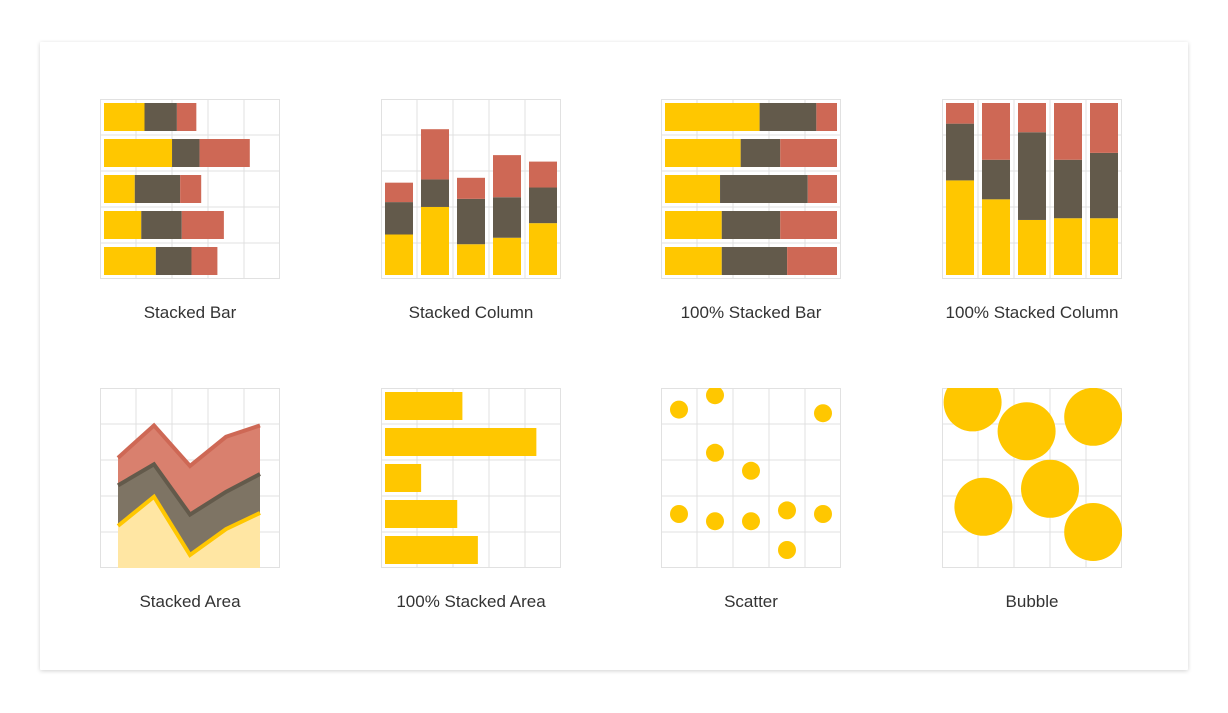  I want to click on area-fill, so click(189, 532).